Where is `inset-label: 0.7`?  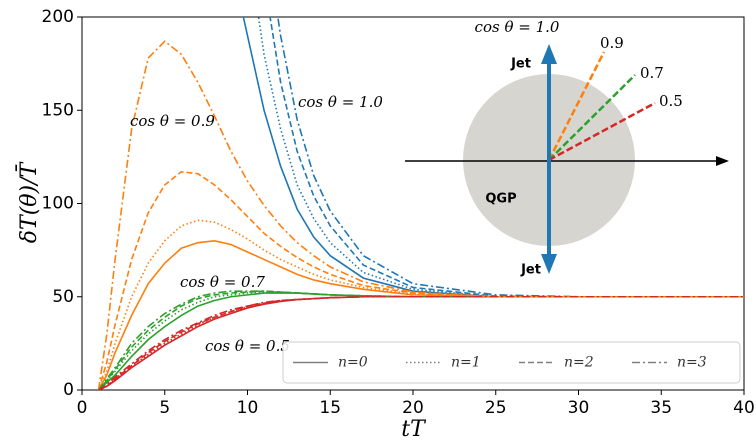
inset-label: 0.7 is located at coordinates (652, 73).